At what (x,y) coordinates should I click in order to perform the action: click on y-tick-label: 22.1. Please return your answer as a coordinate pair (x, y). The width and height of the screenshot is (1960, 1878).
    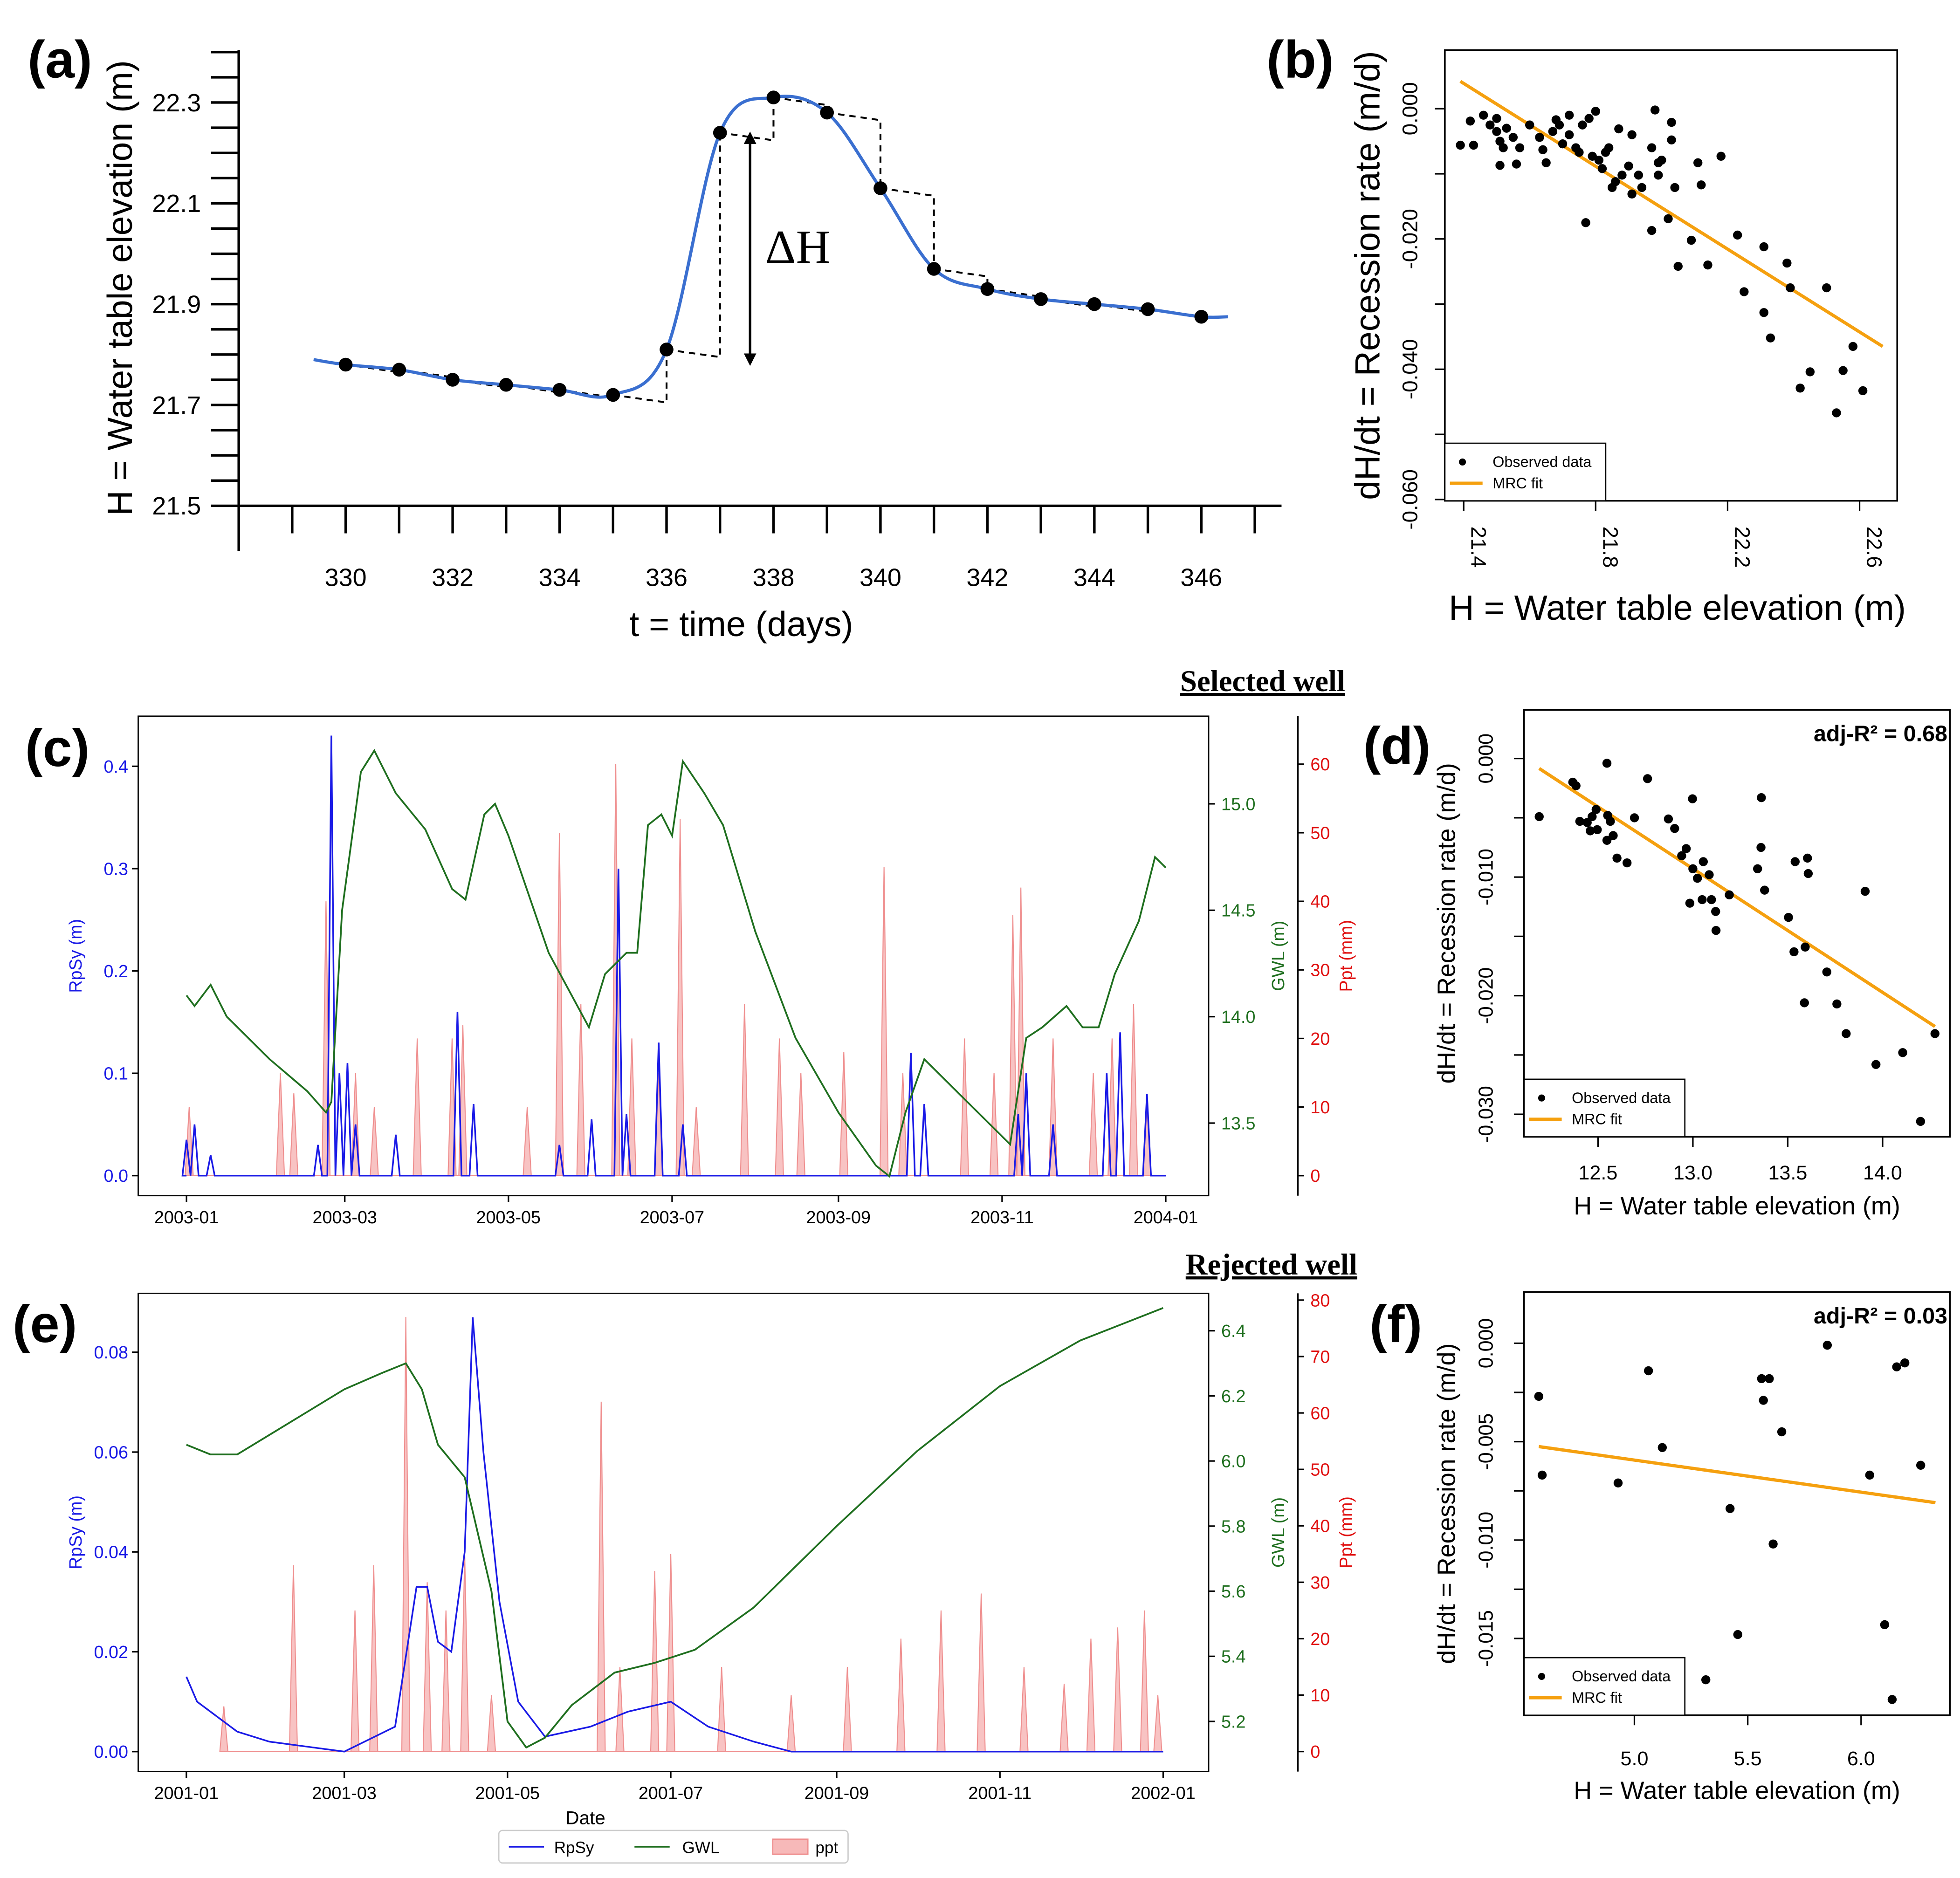
    Looking at the image, I should click on (176, 204).